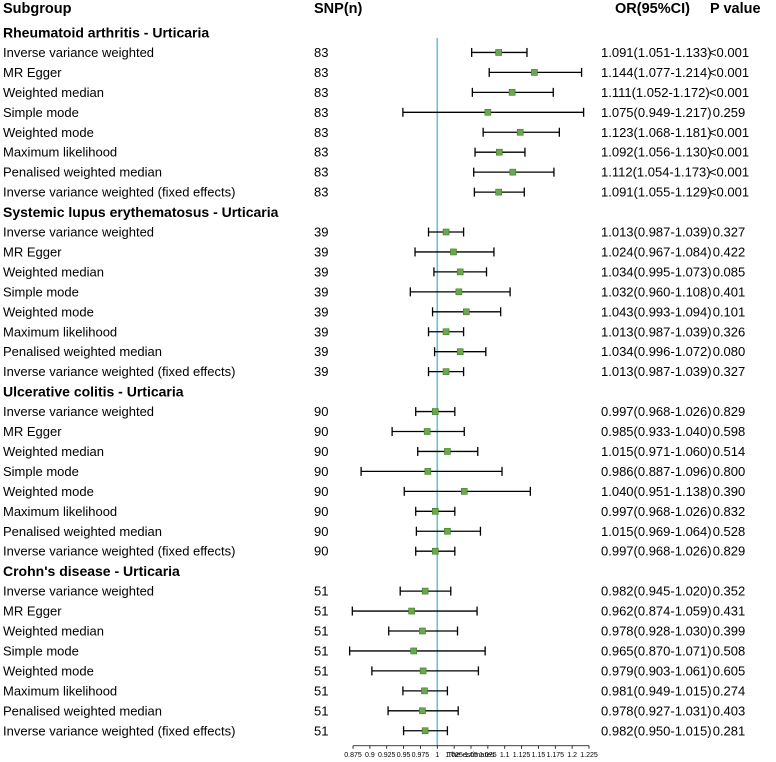 The height and width of the screenshot is (762, 776). What do you see at coordinates (41, 112) in the screenshot?
I see `method-label: Simple mode` at bounding box center [41, 112].